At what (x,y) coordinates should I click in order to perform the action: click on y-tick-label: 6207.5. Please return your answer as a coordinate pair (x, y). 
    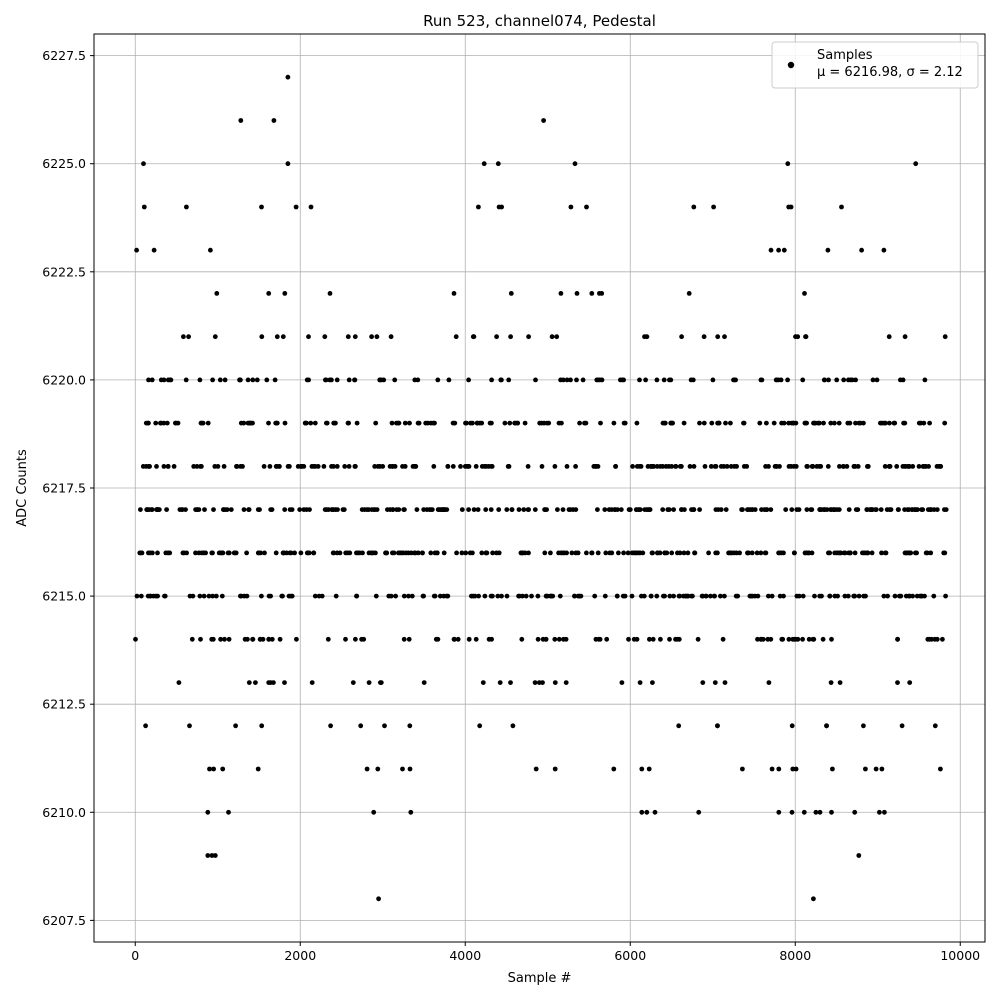
    Looking at the image, I should click on (64, 920).